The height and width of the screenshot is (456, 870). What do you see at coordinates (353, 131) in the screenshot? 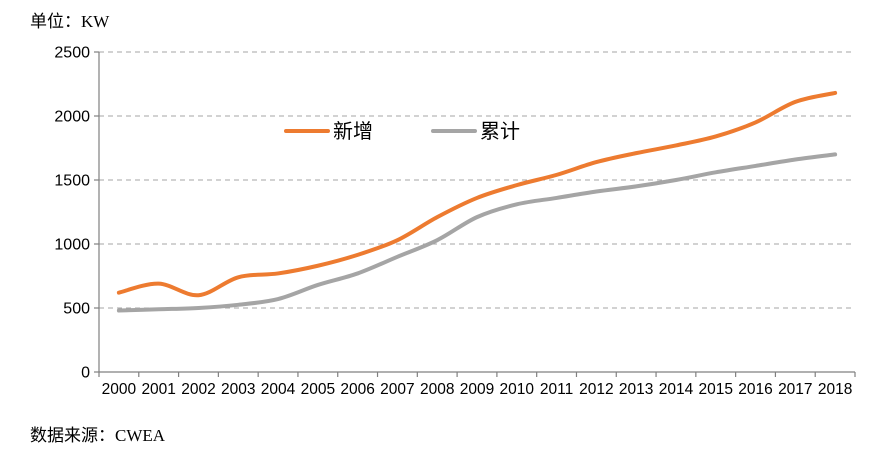
I see `legend-label-0: 新增` at bounding box center [353, 131].